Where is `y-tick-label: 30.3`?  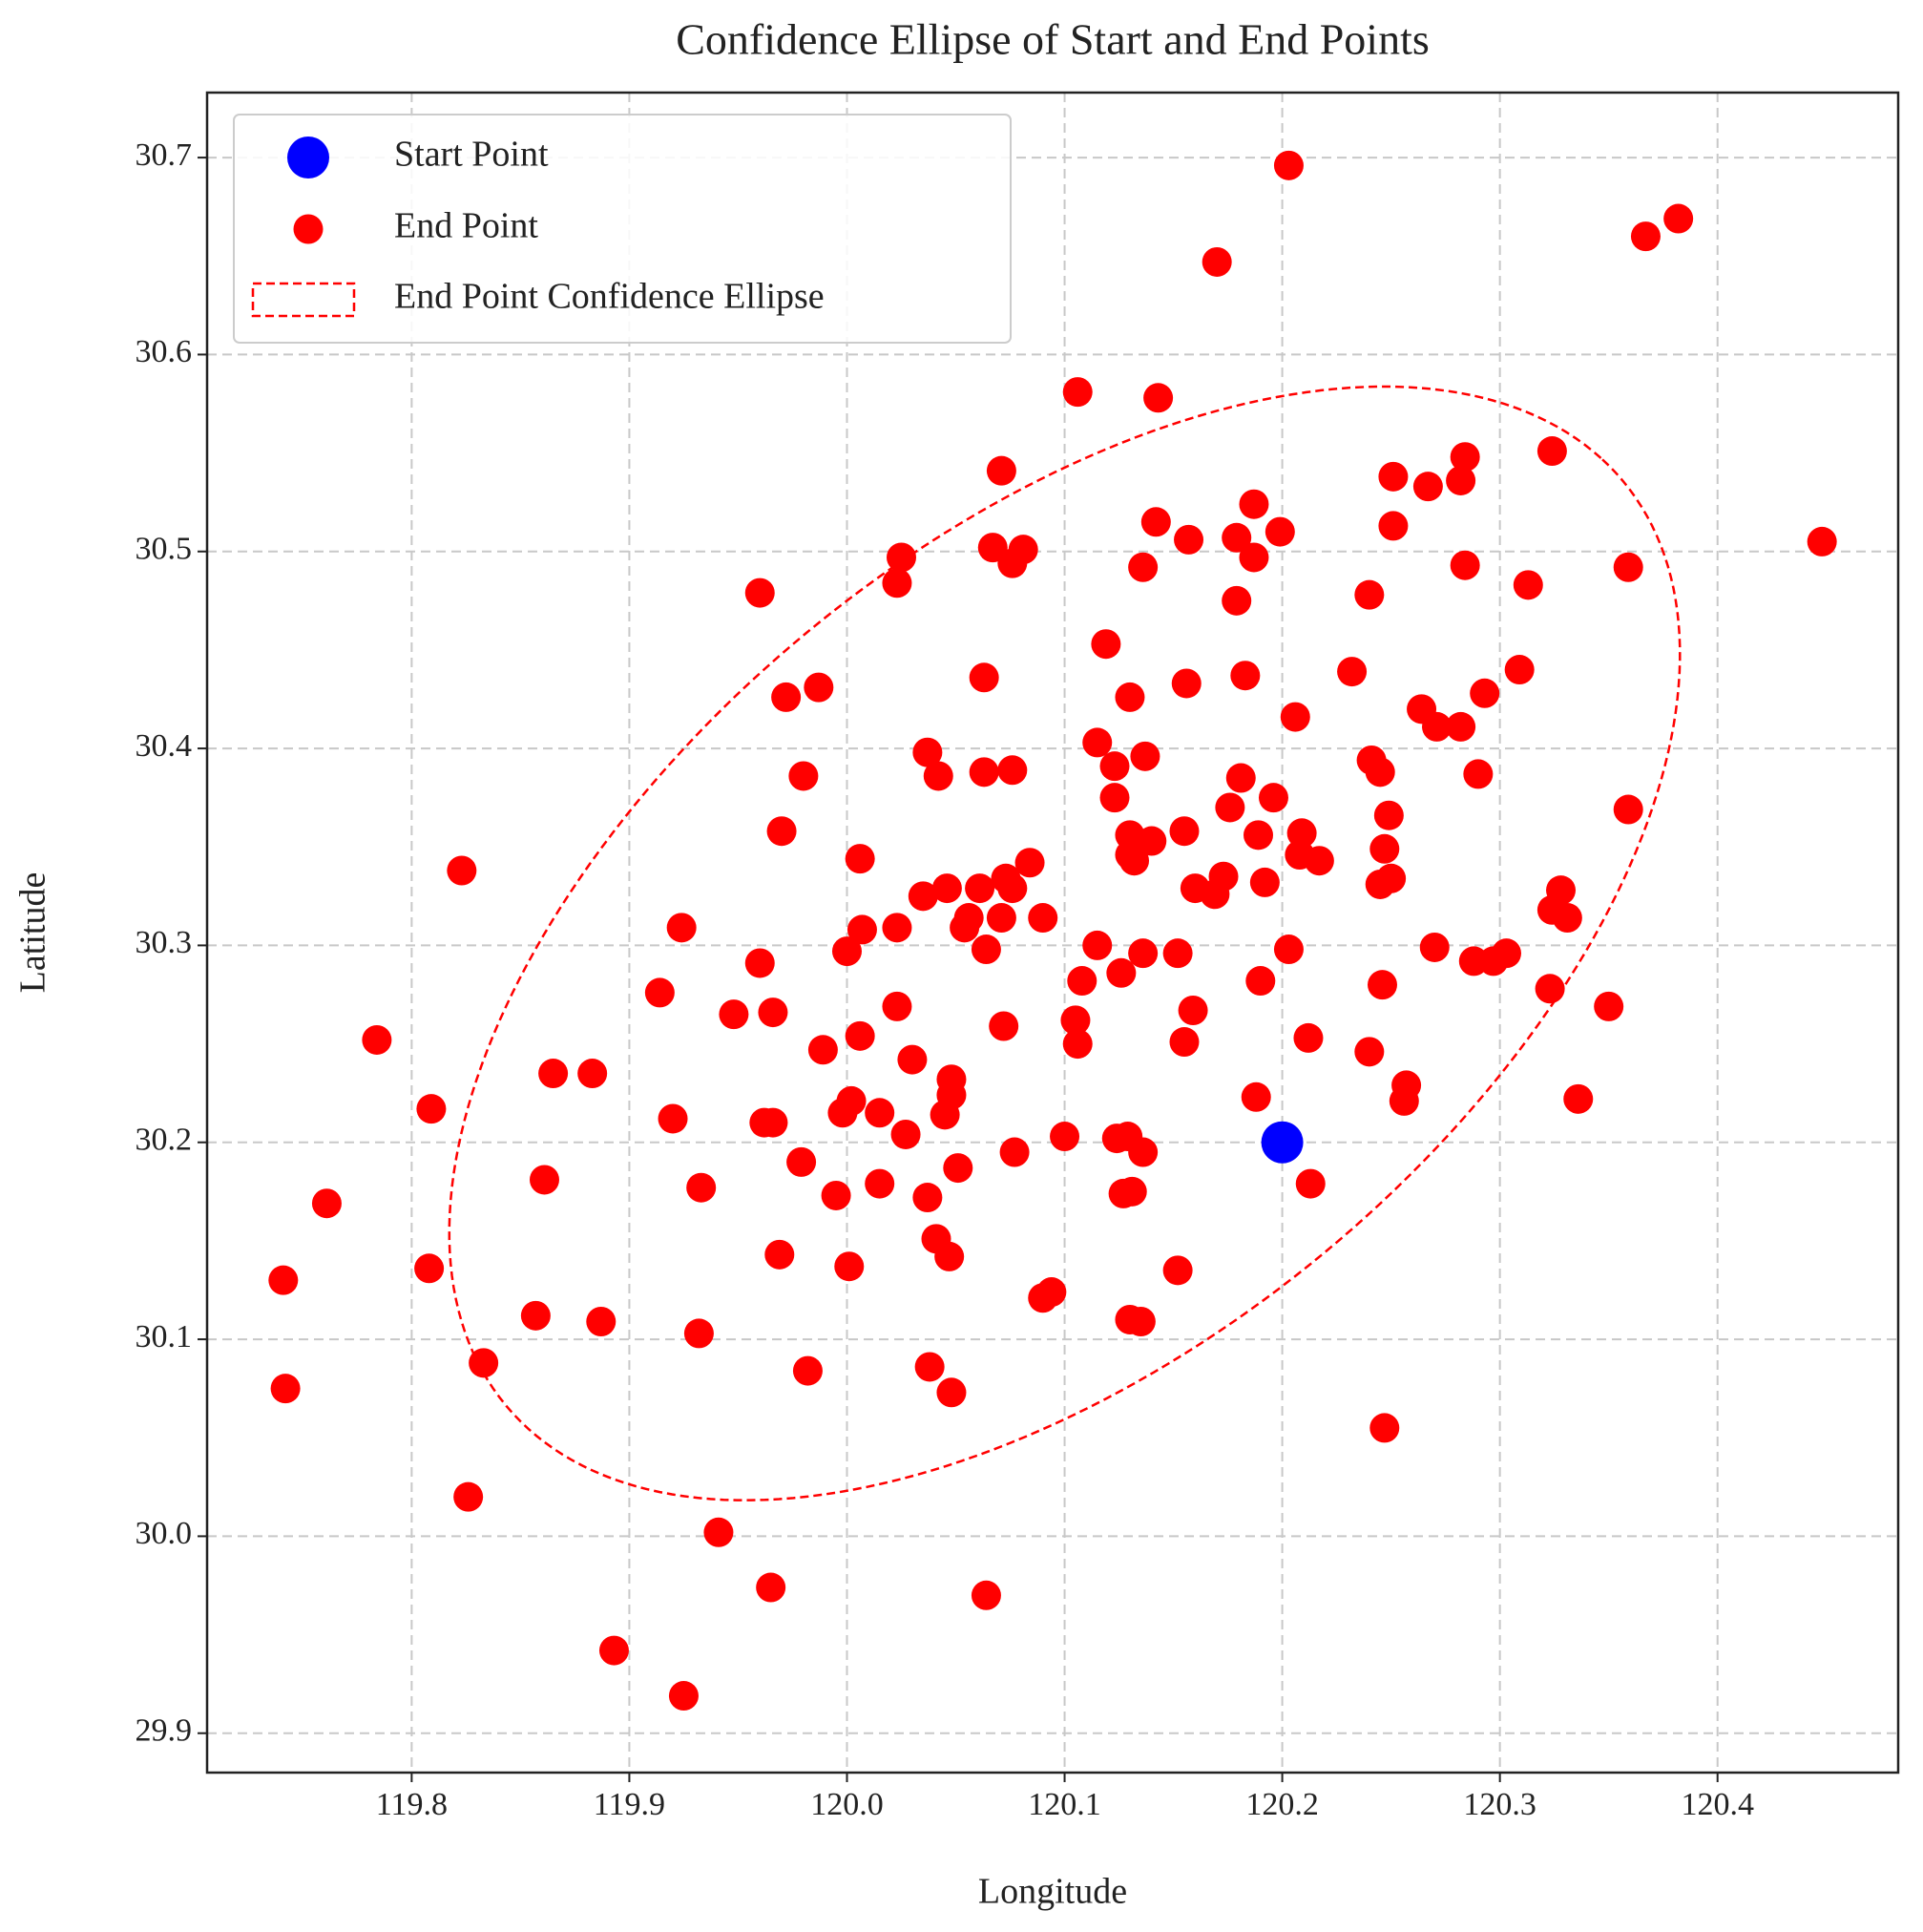
y-tick-label: 30.3 is located at coordinates (164, 943).